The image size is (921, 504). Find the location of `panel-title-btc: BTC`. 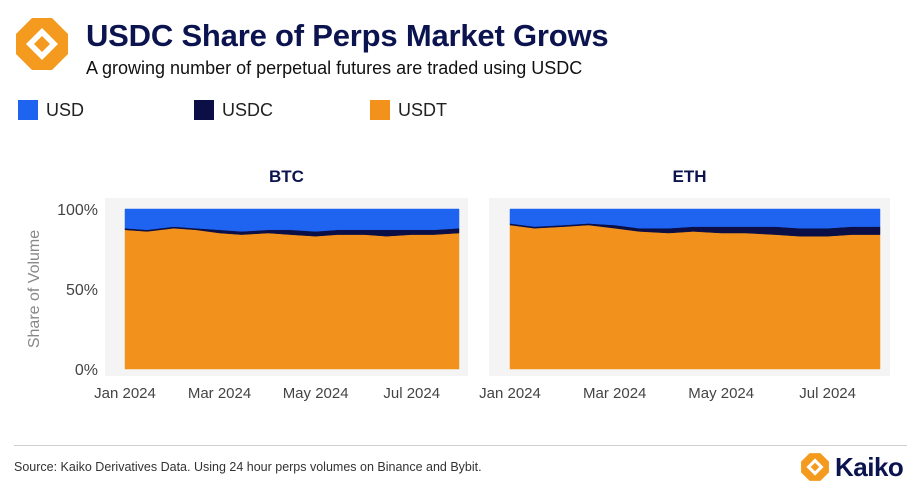

panel-title-btc: BTC is located at coordinates (286, 176).